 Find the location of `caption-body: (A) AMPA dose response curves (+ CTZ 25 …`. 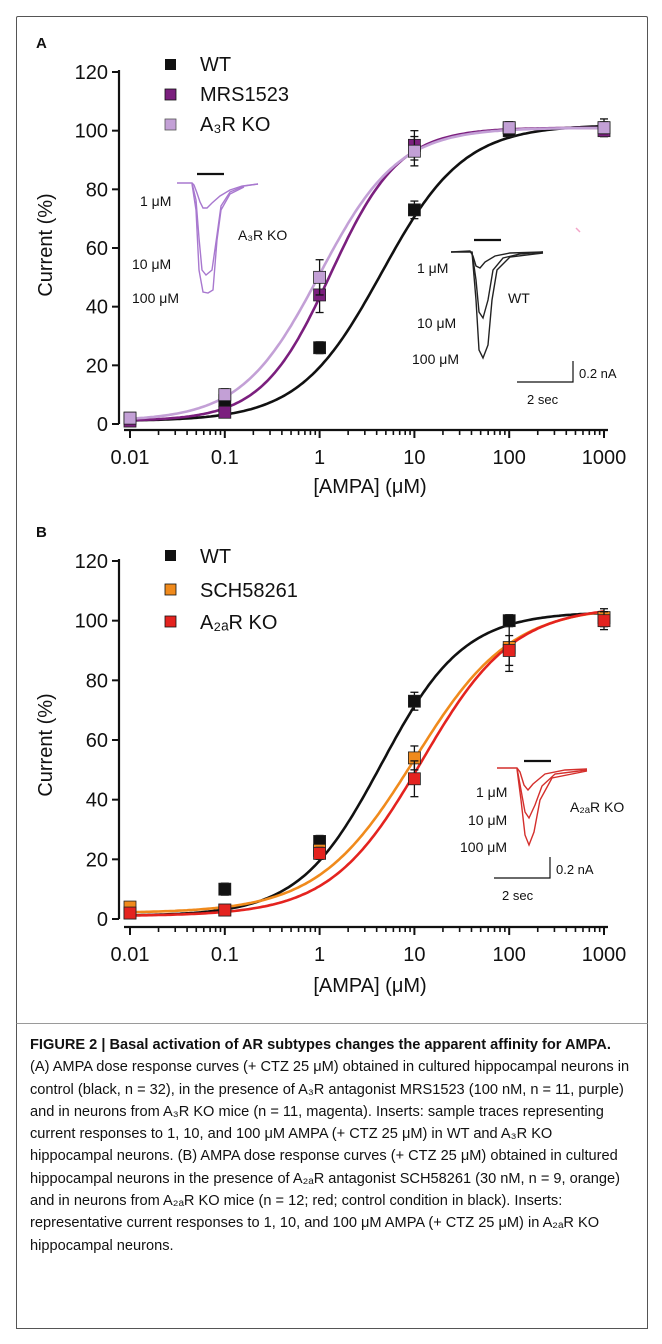

caption-body: (A) AMPA dose response curves (+ CTZ 25 … is located at coordinates (330, 1156).